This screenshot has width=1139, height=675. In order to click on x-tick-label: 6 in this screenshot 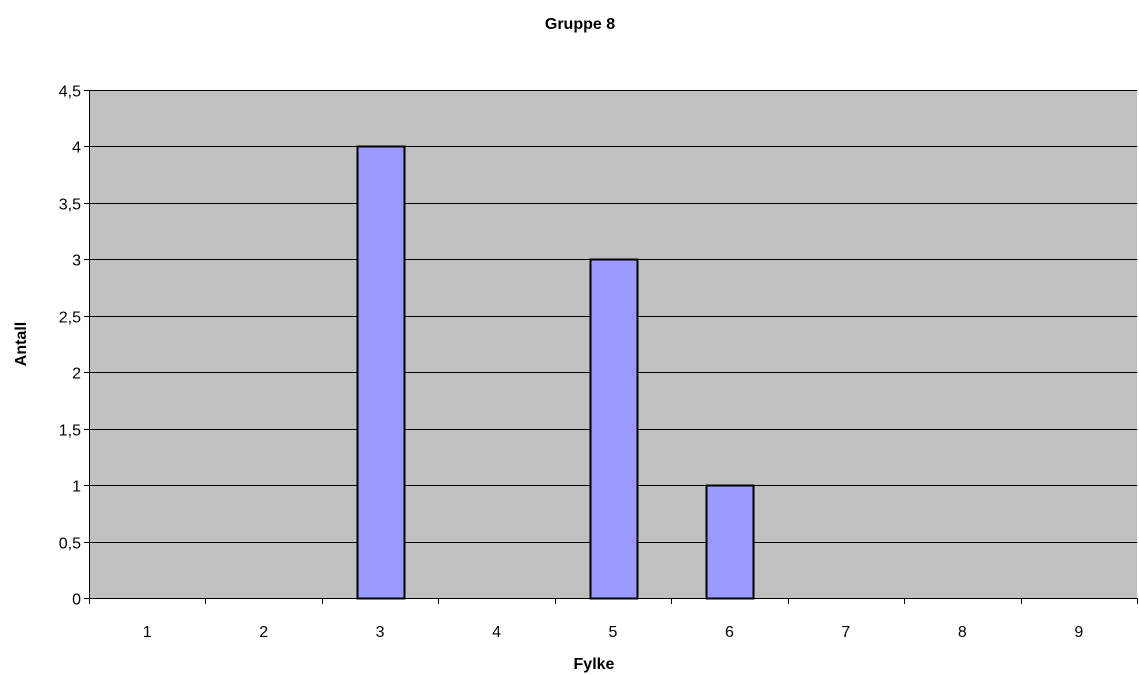, I will do `click(729, 632)`.